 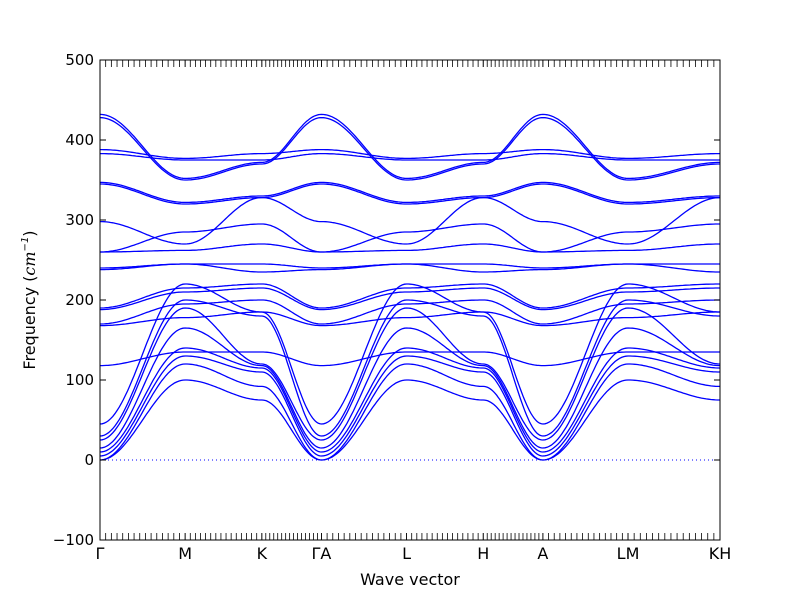 What do you see at coordinates (542, 553) in the screenshot?
I see `x-tick-label: A` at bounding box center [542, 553].